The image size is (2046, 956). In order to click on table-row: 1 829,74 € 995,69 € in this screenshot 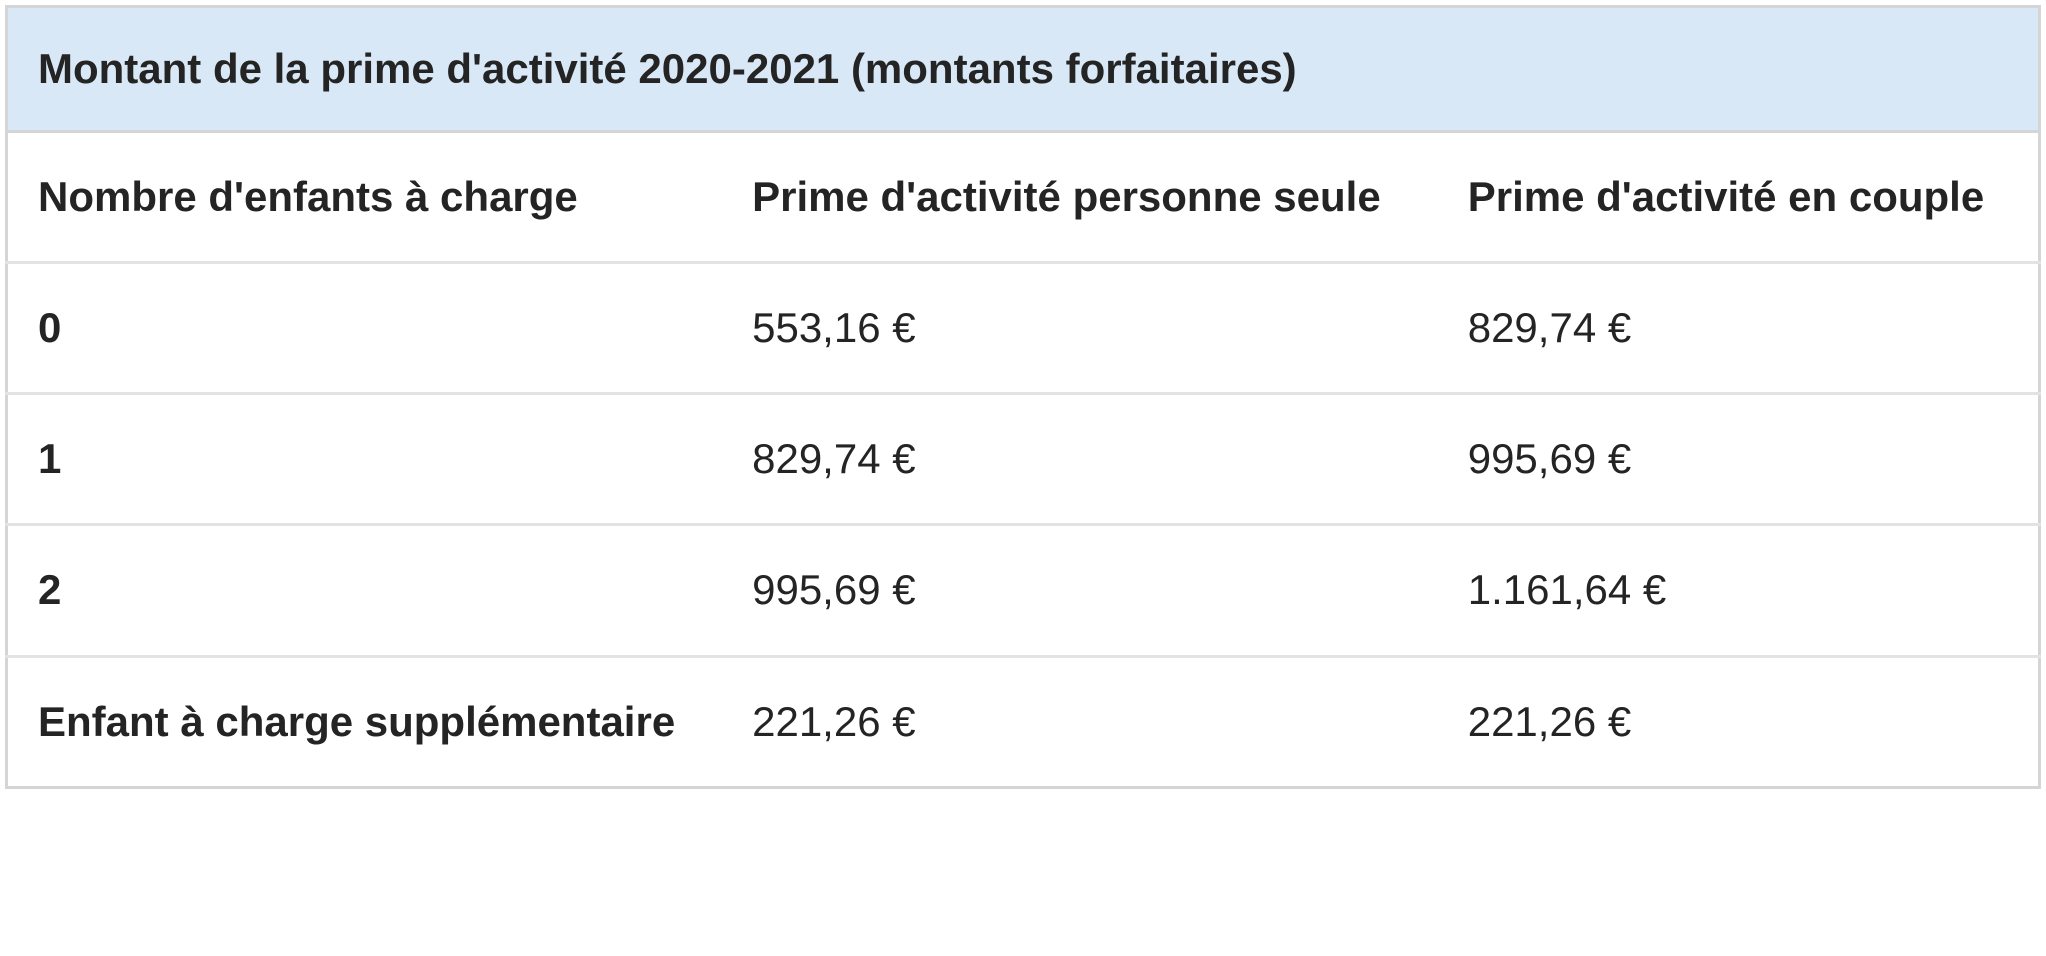, I will do `click(1023, 459)`.